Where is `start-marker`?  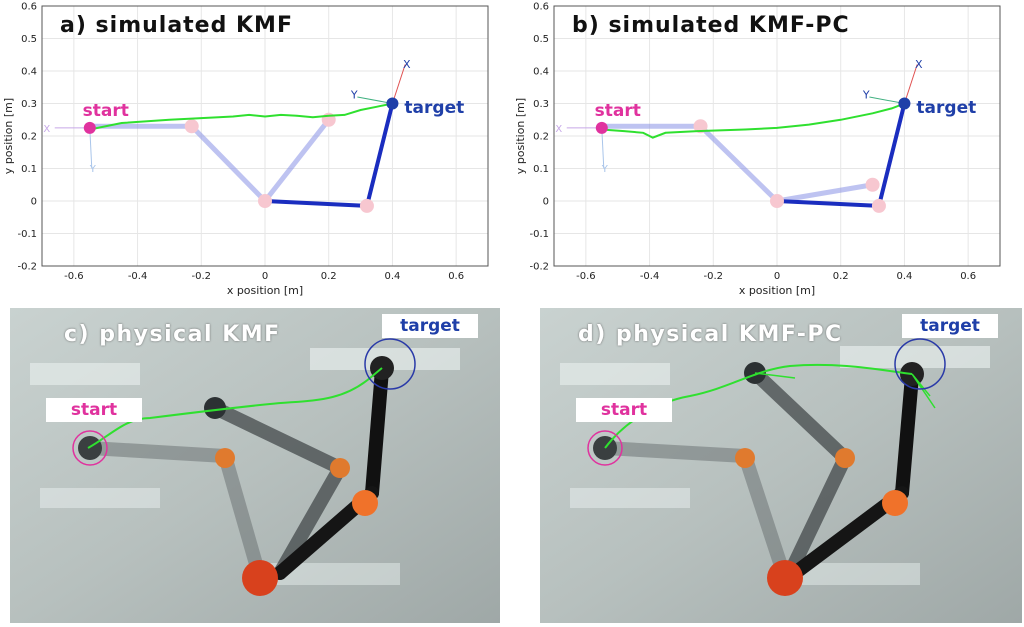 start-marker is located at coordinates (601, 127).